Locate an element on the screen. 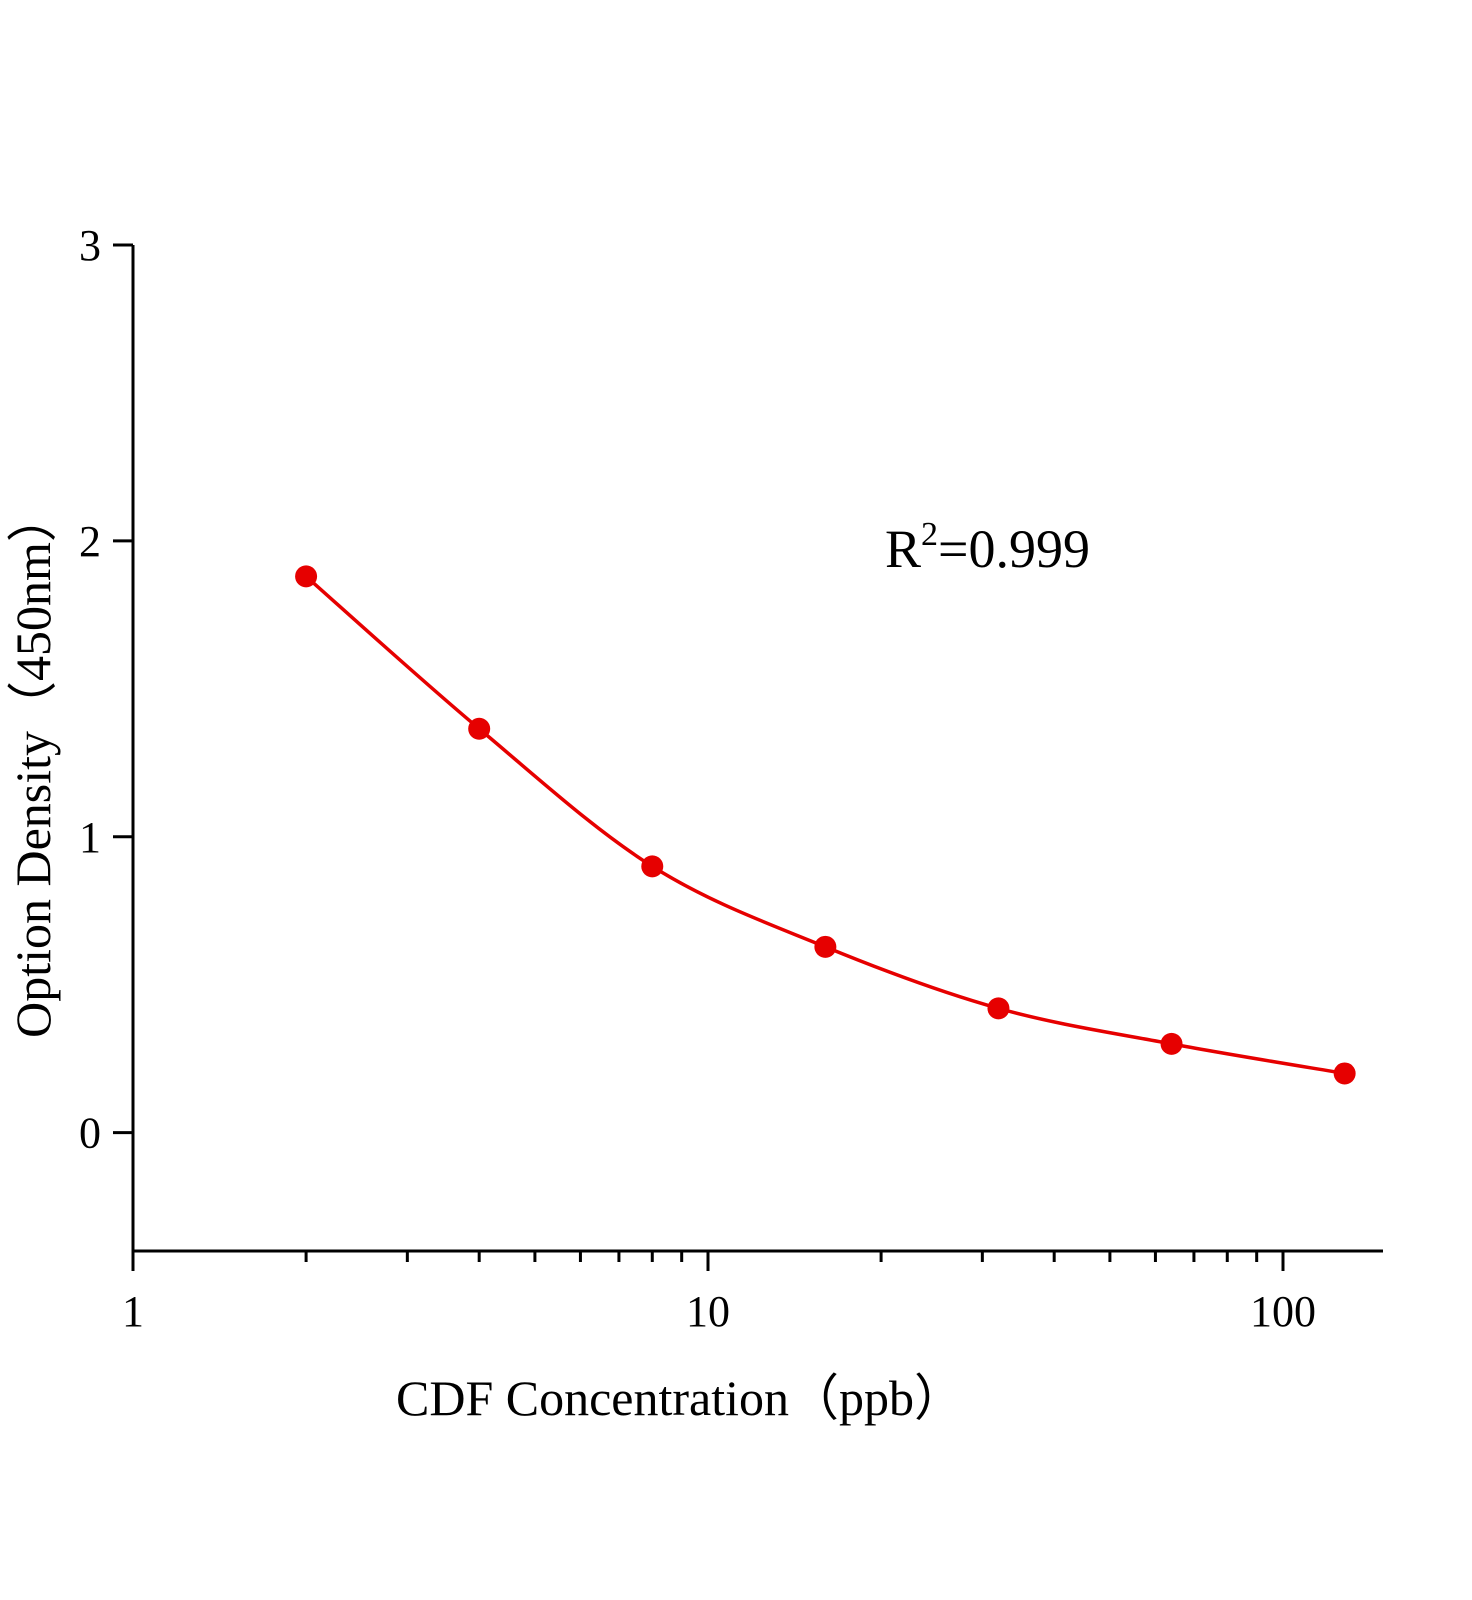 Image resolution: width=1472 pixels, height=1600 pixels. x-tick-label: 1 is located at coordinates (133, 1311).